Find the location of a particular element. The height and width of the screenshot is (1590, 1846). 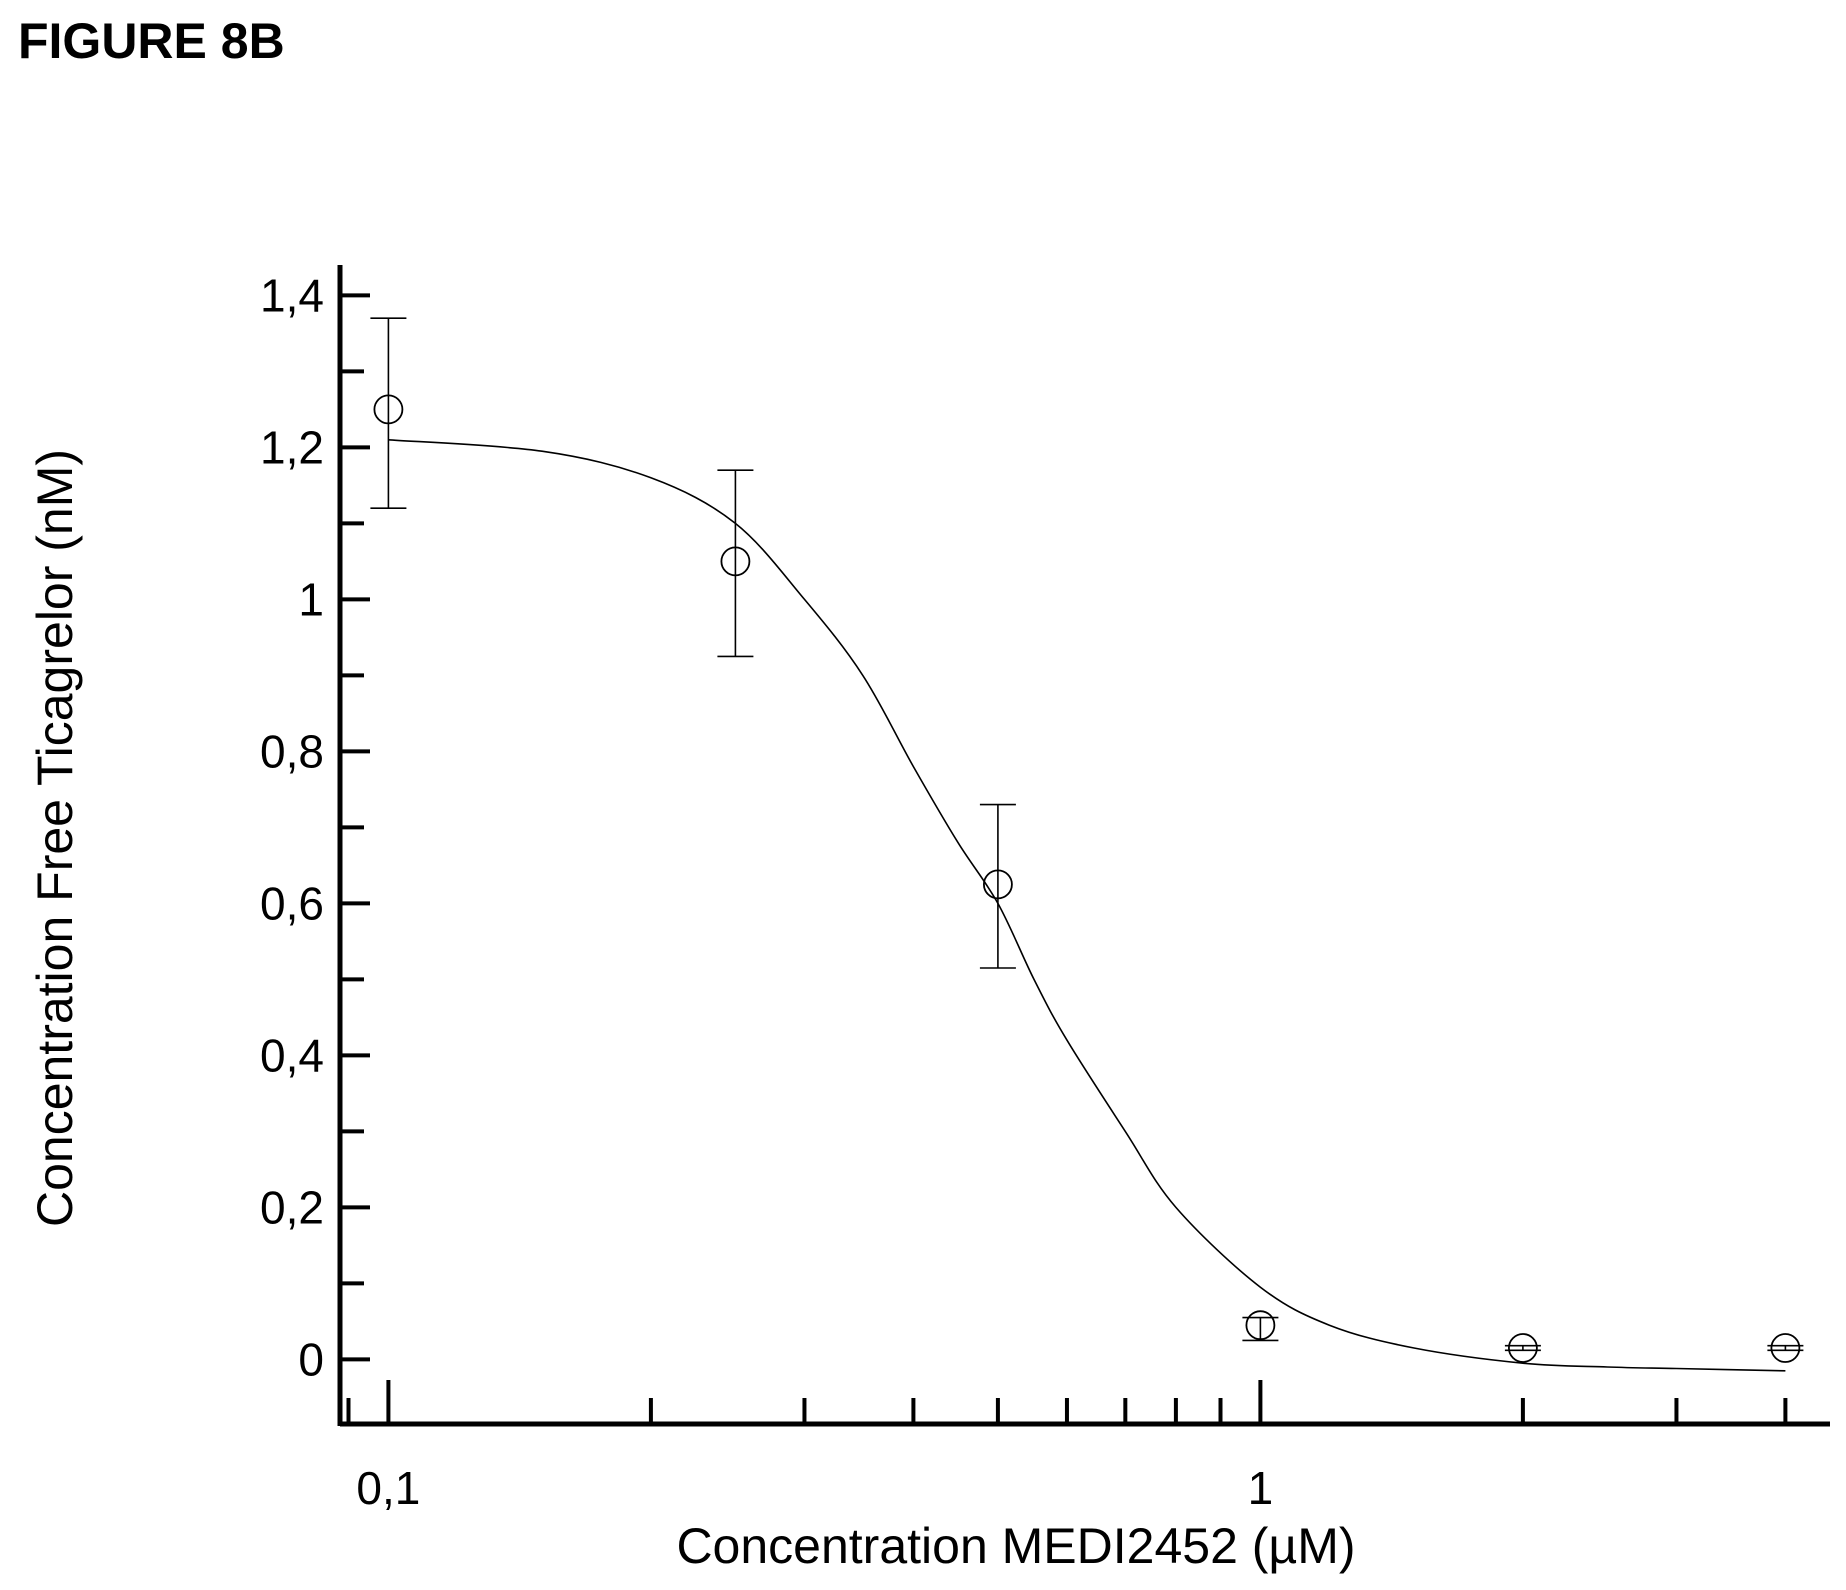

y-tick-label: 1,4 is located at coordinates (292, 295).